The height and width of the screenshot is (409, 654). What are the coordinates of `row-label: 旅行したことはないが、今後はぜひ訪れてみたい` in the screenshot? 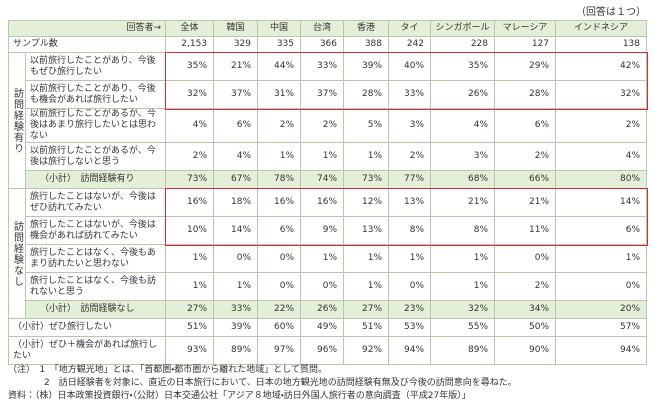 It's located at (95, 202).